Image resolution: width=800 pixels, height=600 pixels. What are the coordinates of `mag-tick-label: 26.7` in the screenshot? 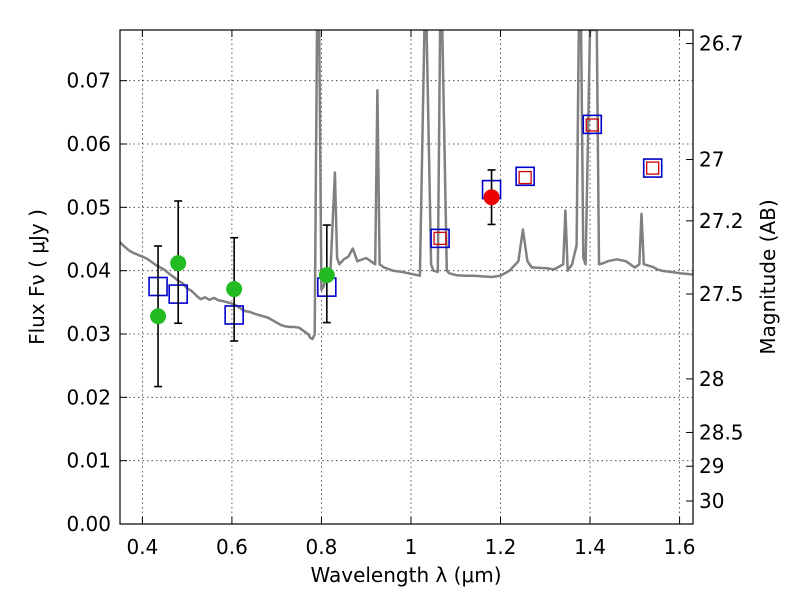 It's located at (721, 44).